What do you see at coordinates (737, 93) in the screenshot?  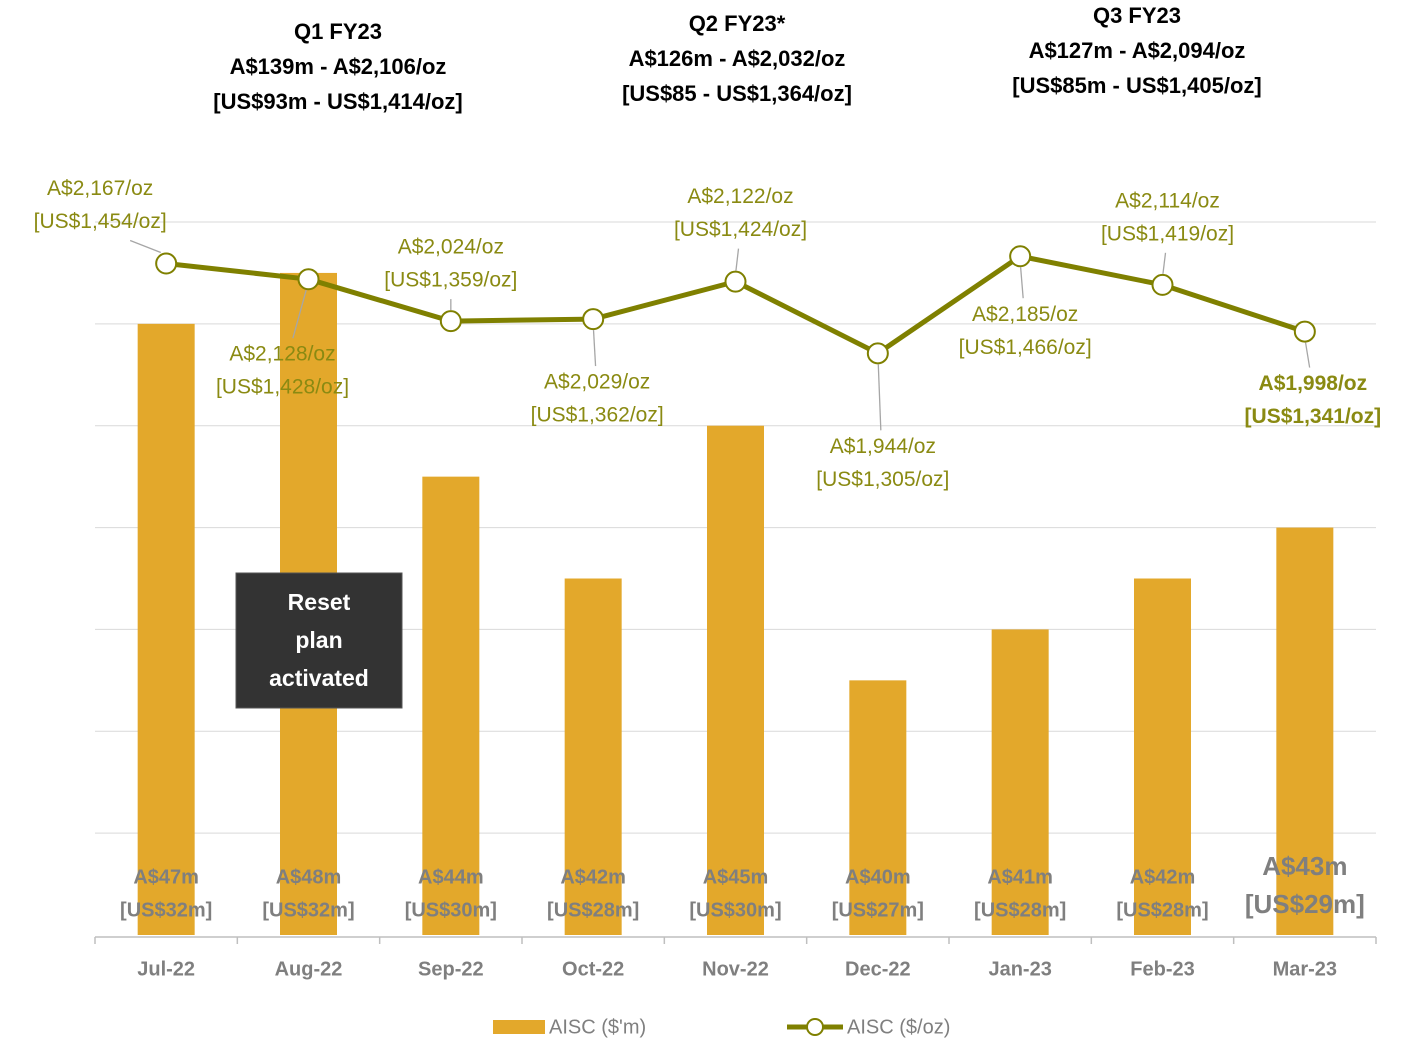 I see `quarter-summary: [US$85 - US$1,364/oz]` at bounding box center [737, 93].